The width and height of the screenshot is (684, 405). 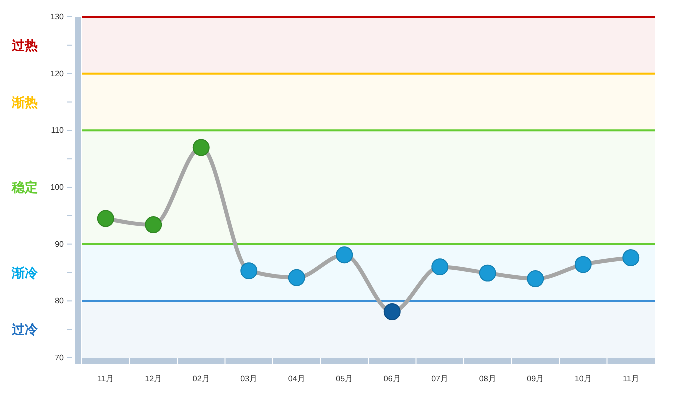 What do you see at coordinates (57, 73) in the screenshot?
I see `y-tick-label: 120` at bounding box center [57, 73].